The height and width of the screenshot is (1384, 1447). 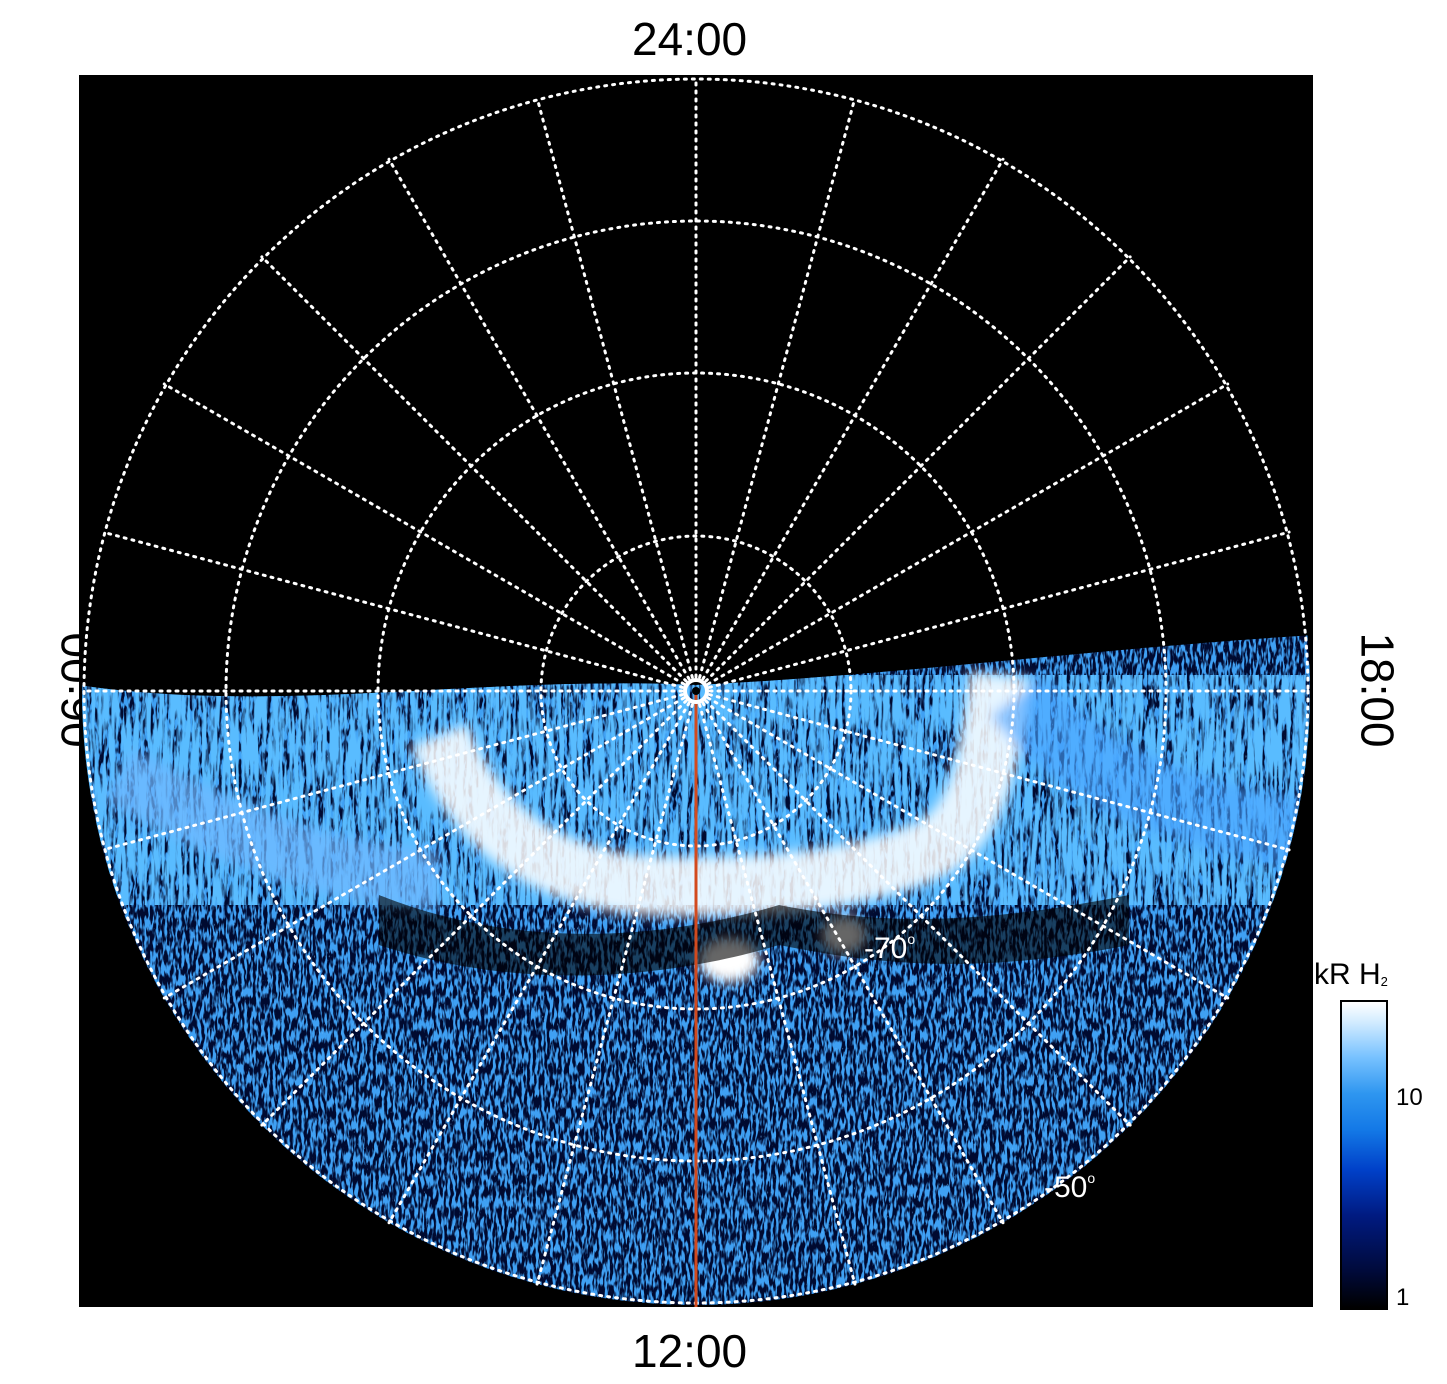 What do you see at coordinates (690, 39) in the screenshot?
I see `local-time-label-top: 24:00` at bounding box center [690, 39].